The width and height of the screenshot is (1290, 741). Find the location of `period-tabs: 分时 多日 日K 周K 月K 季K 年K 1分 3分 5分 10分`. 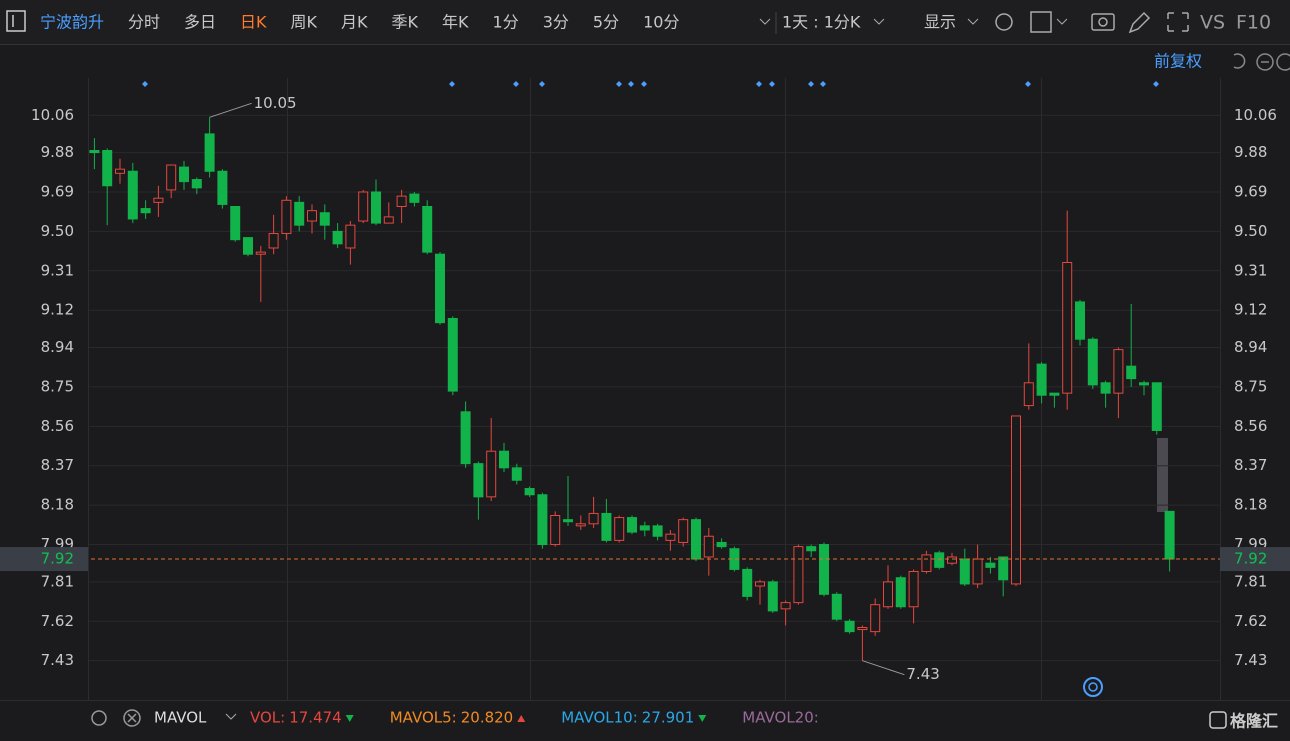

period-tabs: 分时 多日 日K 周K 月K 季K 年K 1分 3分 5分 10分 is located at coordinates (403, 22).